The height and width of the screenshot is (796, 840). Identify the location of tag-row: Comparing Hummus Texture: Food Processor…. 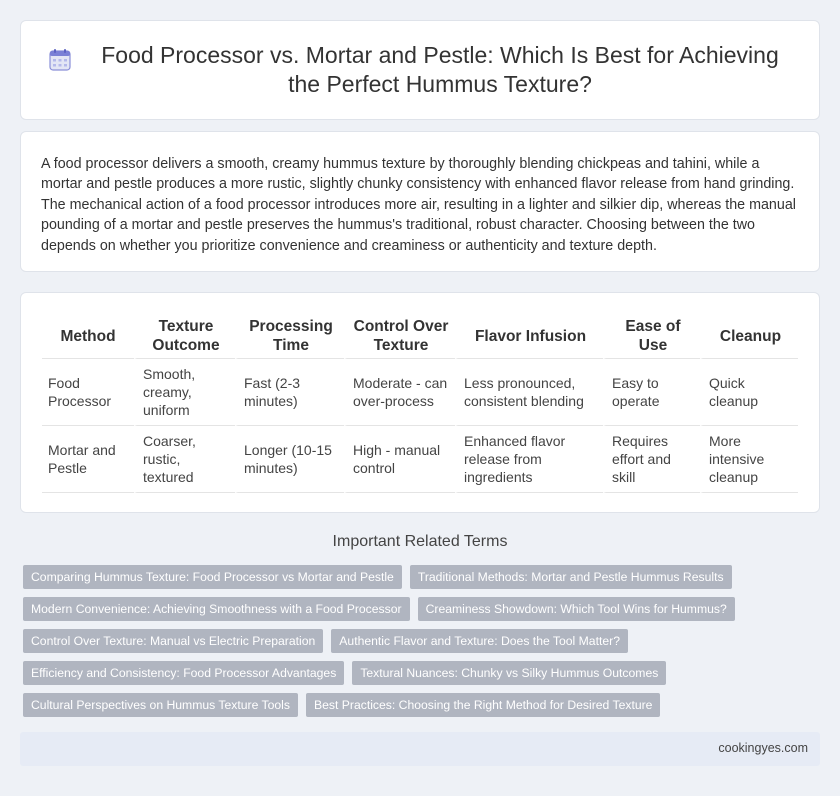
(423, 581).